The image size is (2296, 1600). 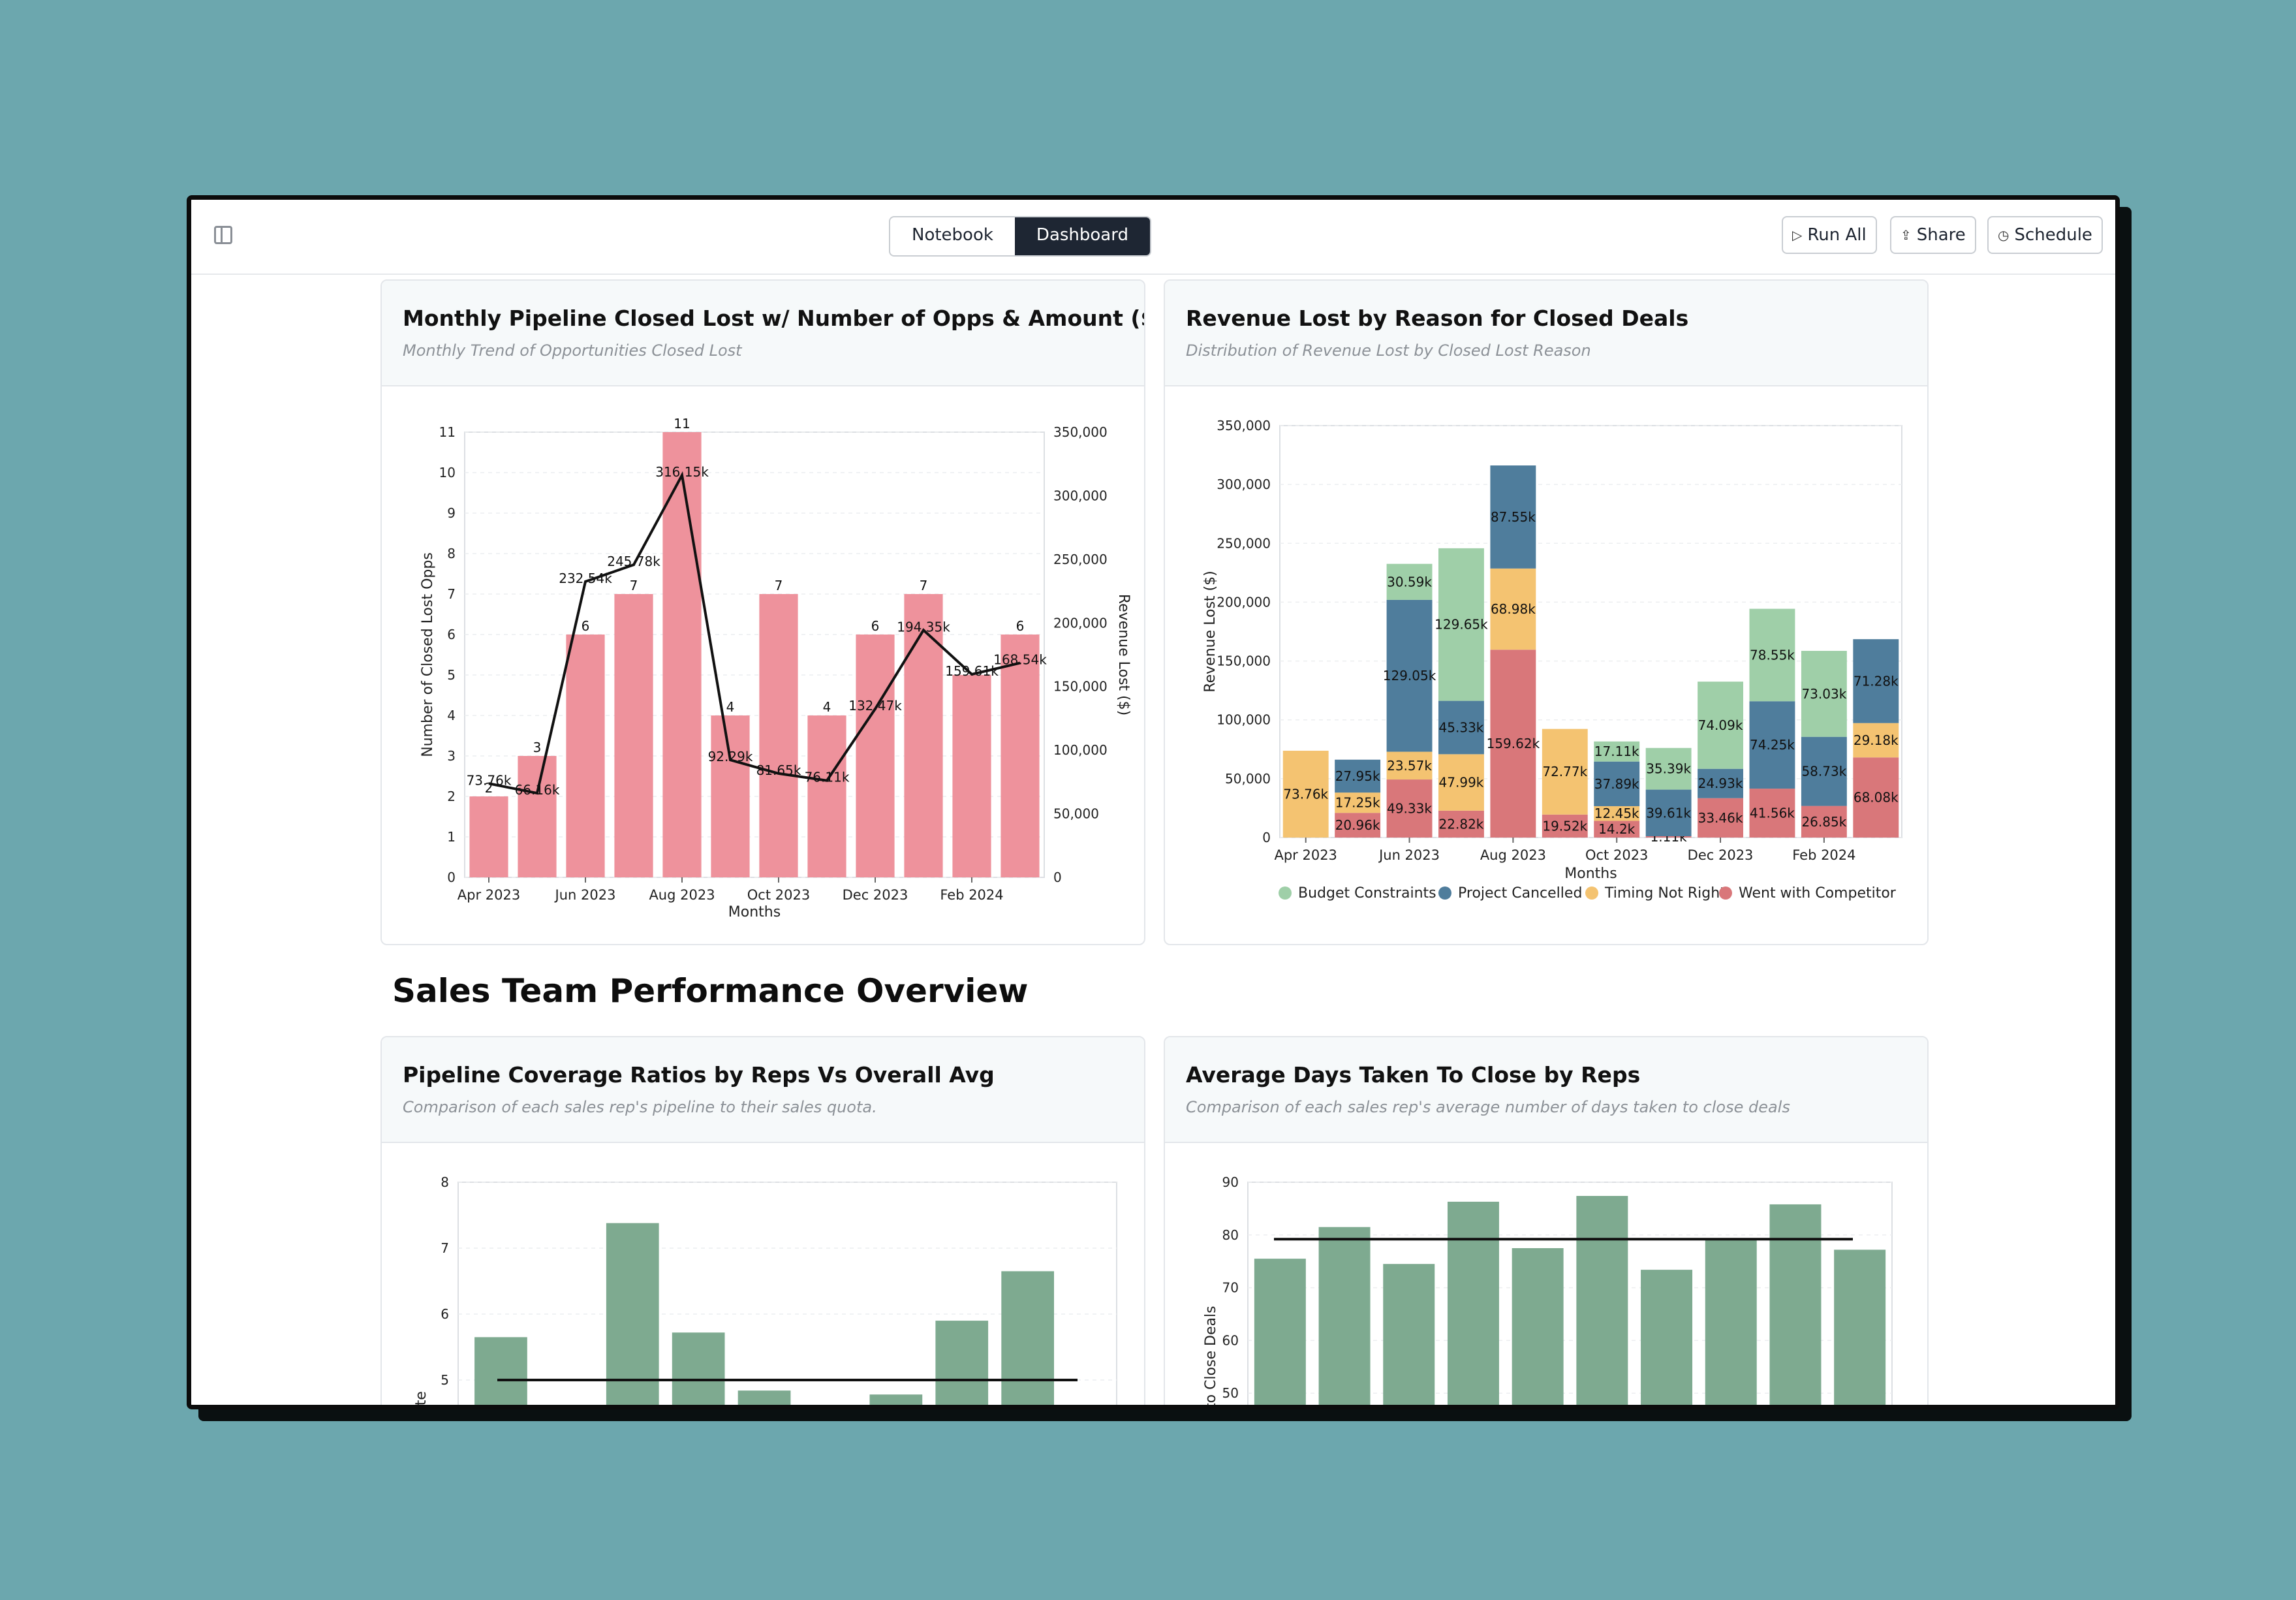 What do you see at coordinates (537, 790) in the screenshot?
I see `line-point-label: 66.16k` at bounding box center [537, 790].